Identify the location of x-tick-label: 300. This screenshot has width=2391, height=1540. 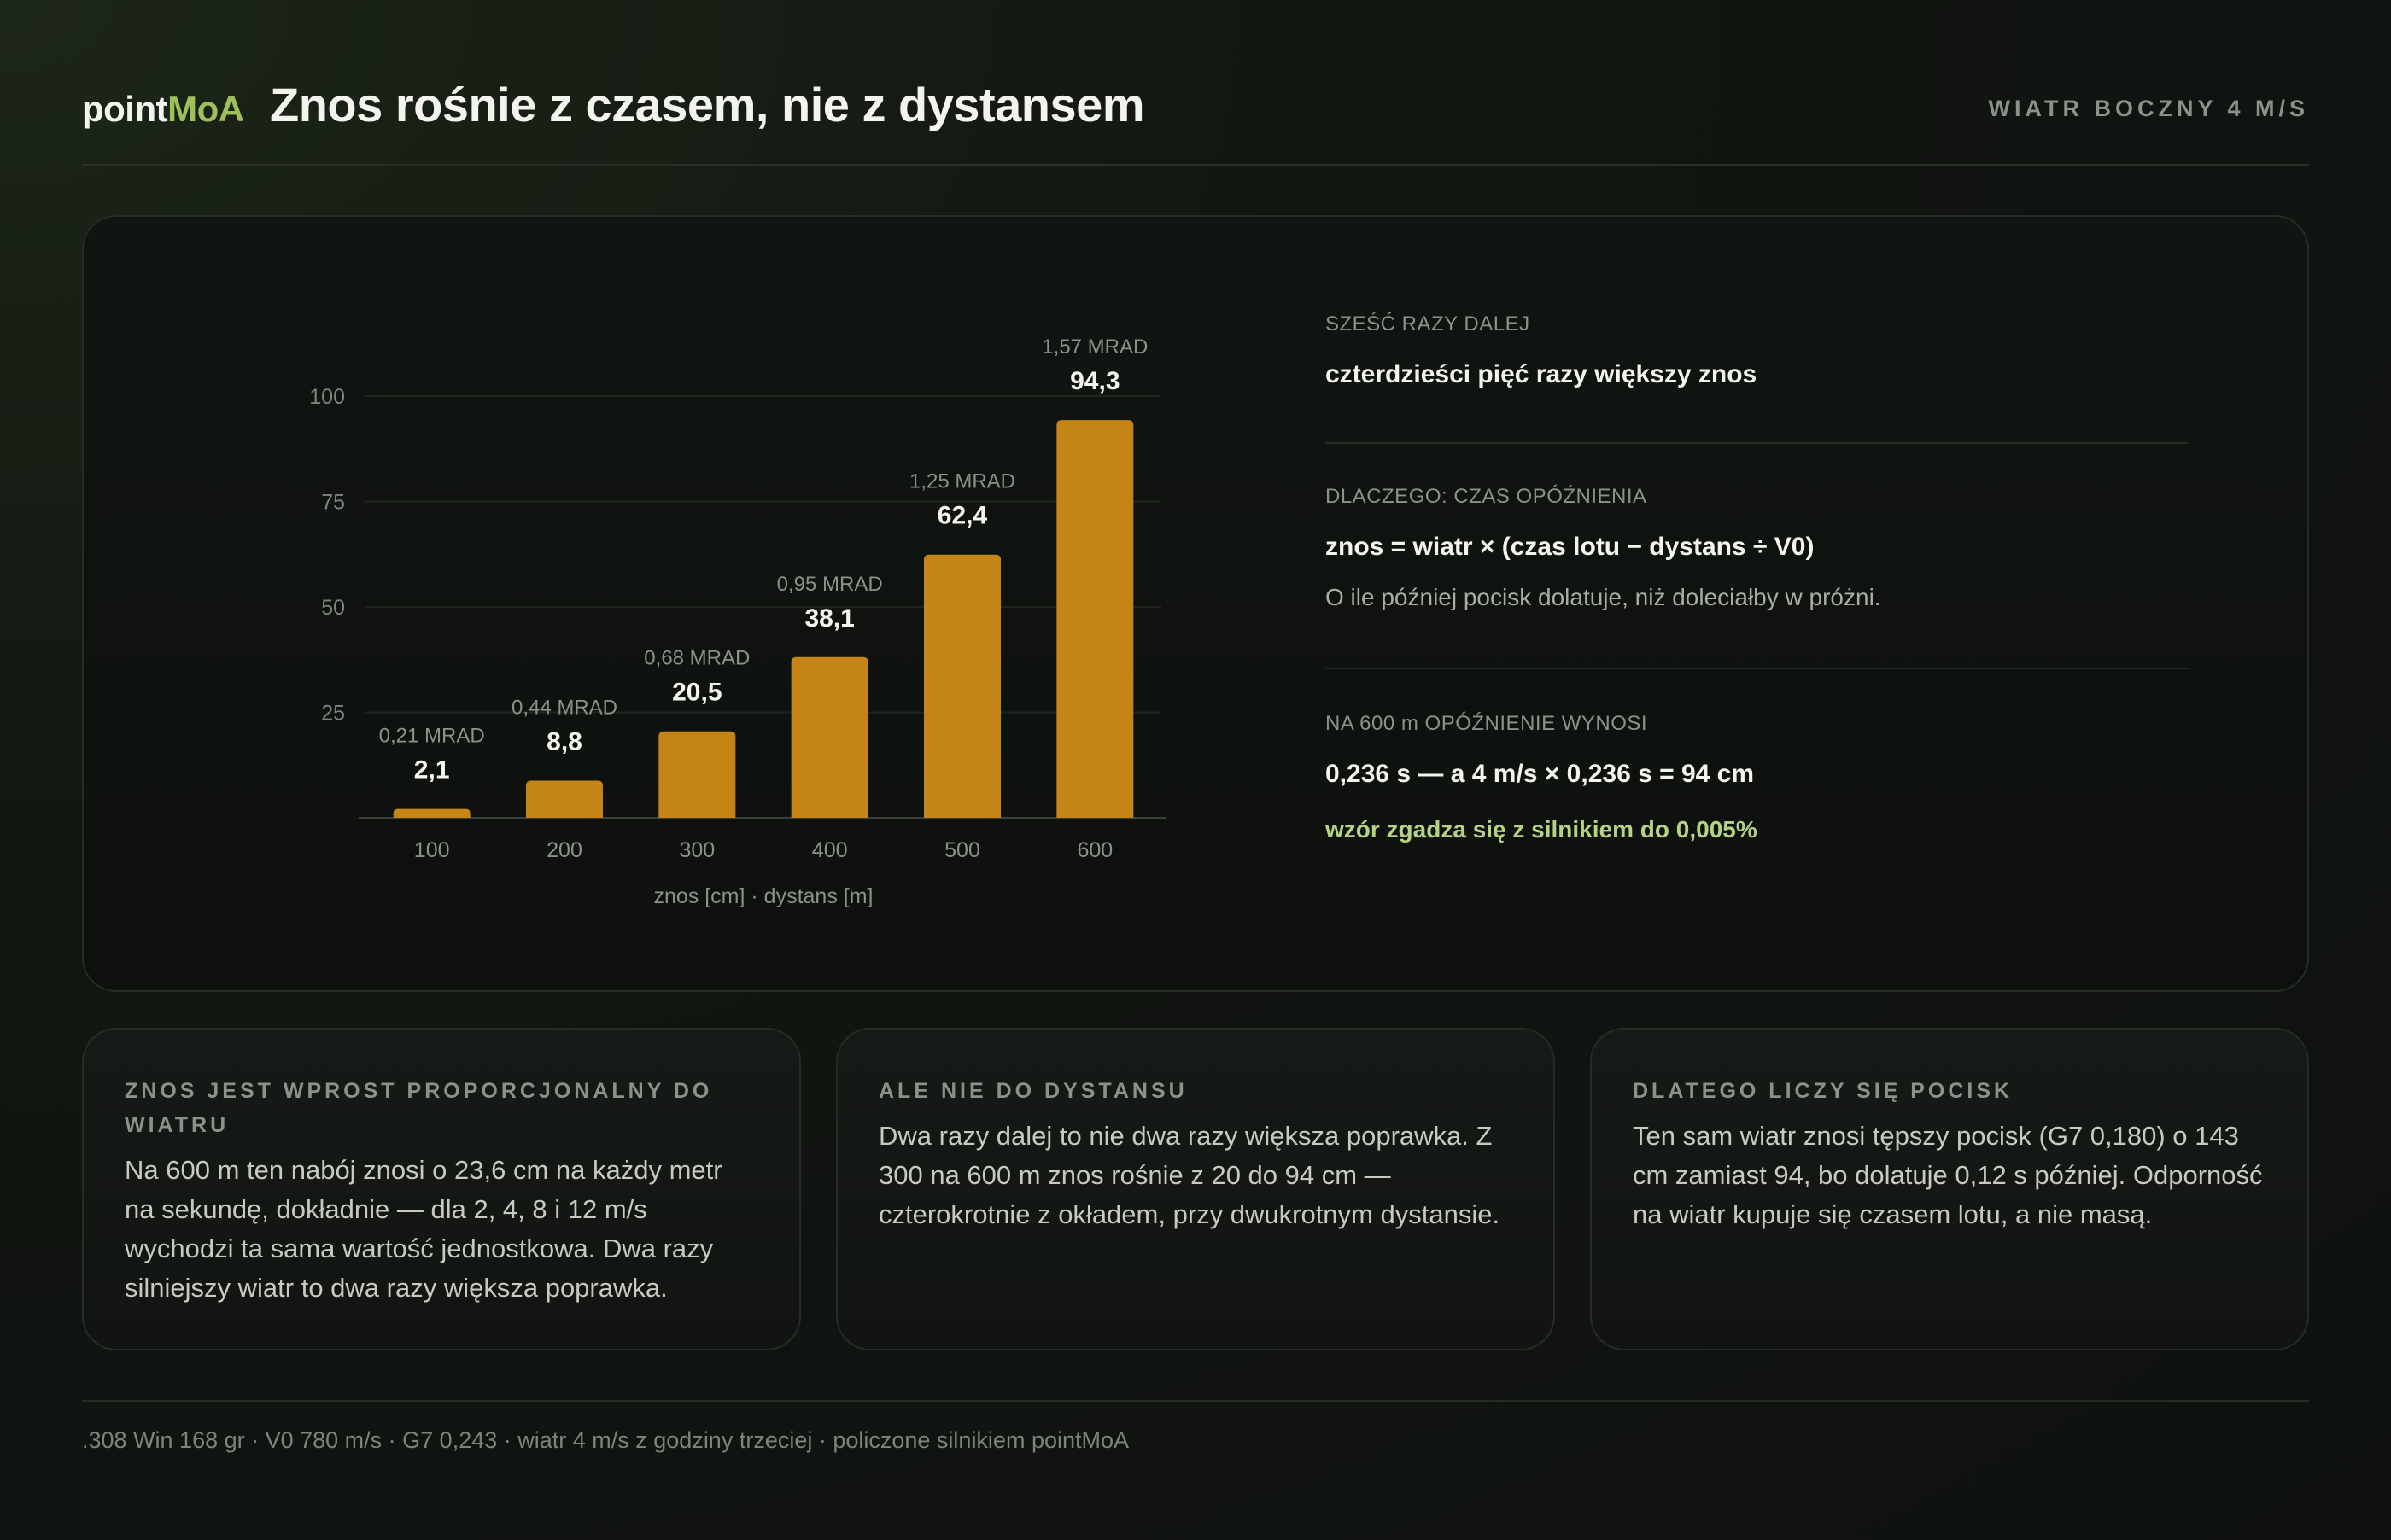
(697, 850).